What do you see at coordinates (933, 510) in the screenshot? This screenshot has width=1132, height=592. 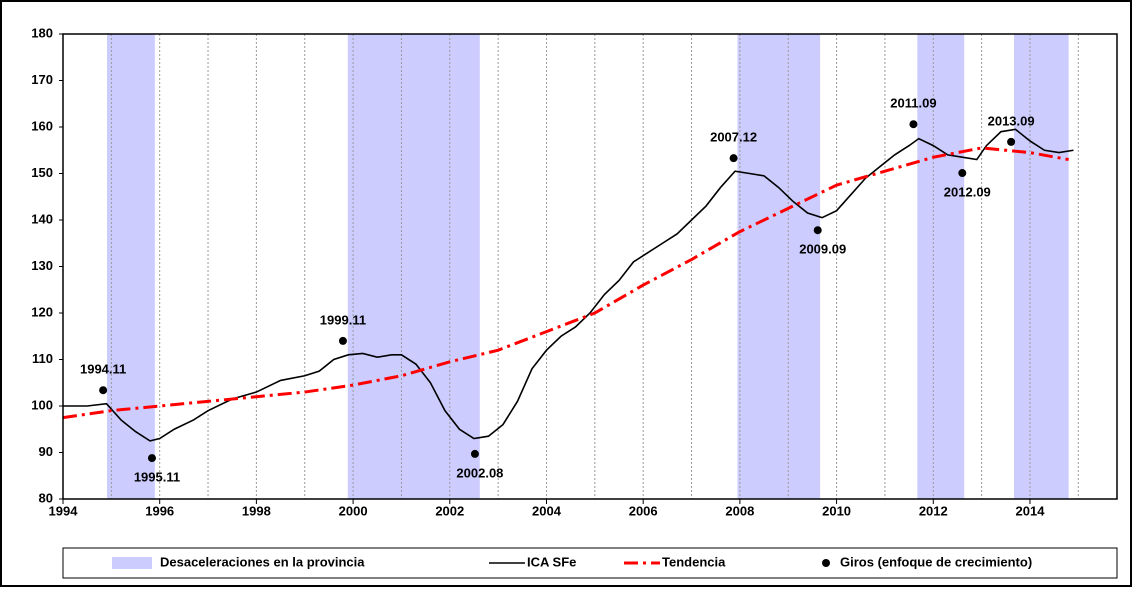 I see `x-tick-label: 2012` at bounding box center [933, 510].